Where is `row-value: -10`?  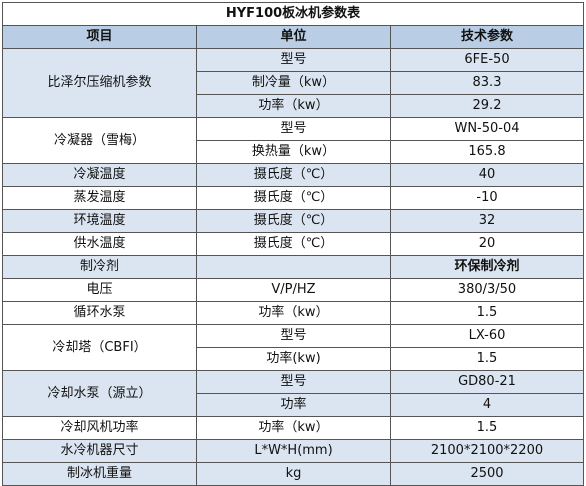 row-value: -10 is located at coordinates (487, 198).